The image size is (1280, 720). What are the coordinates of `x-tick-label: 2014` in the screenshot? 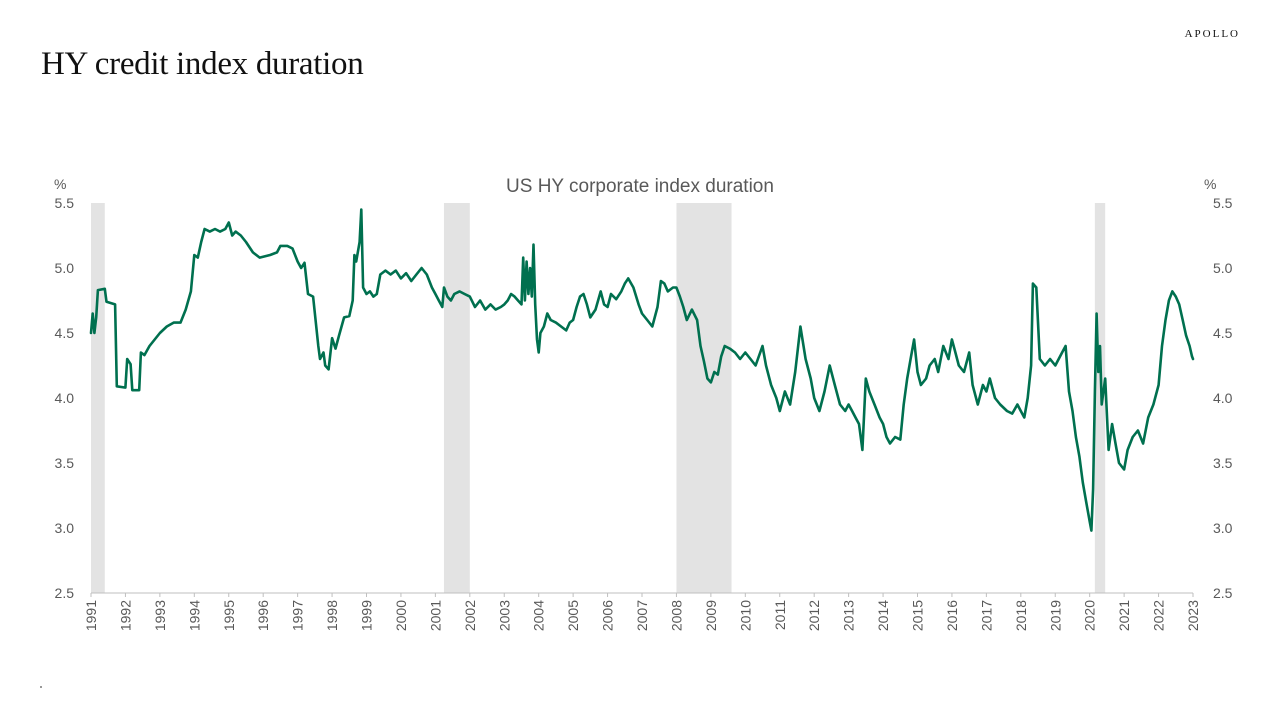 It's located at (883, 615).